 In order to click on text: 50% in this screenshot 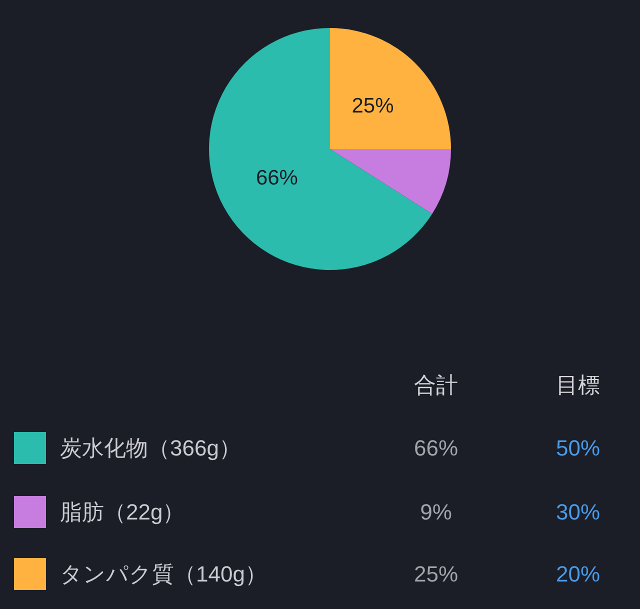, I will do `click(578, 448)`.